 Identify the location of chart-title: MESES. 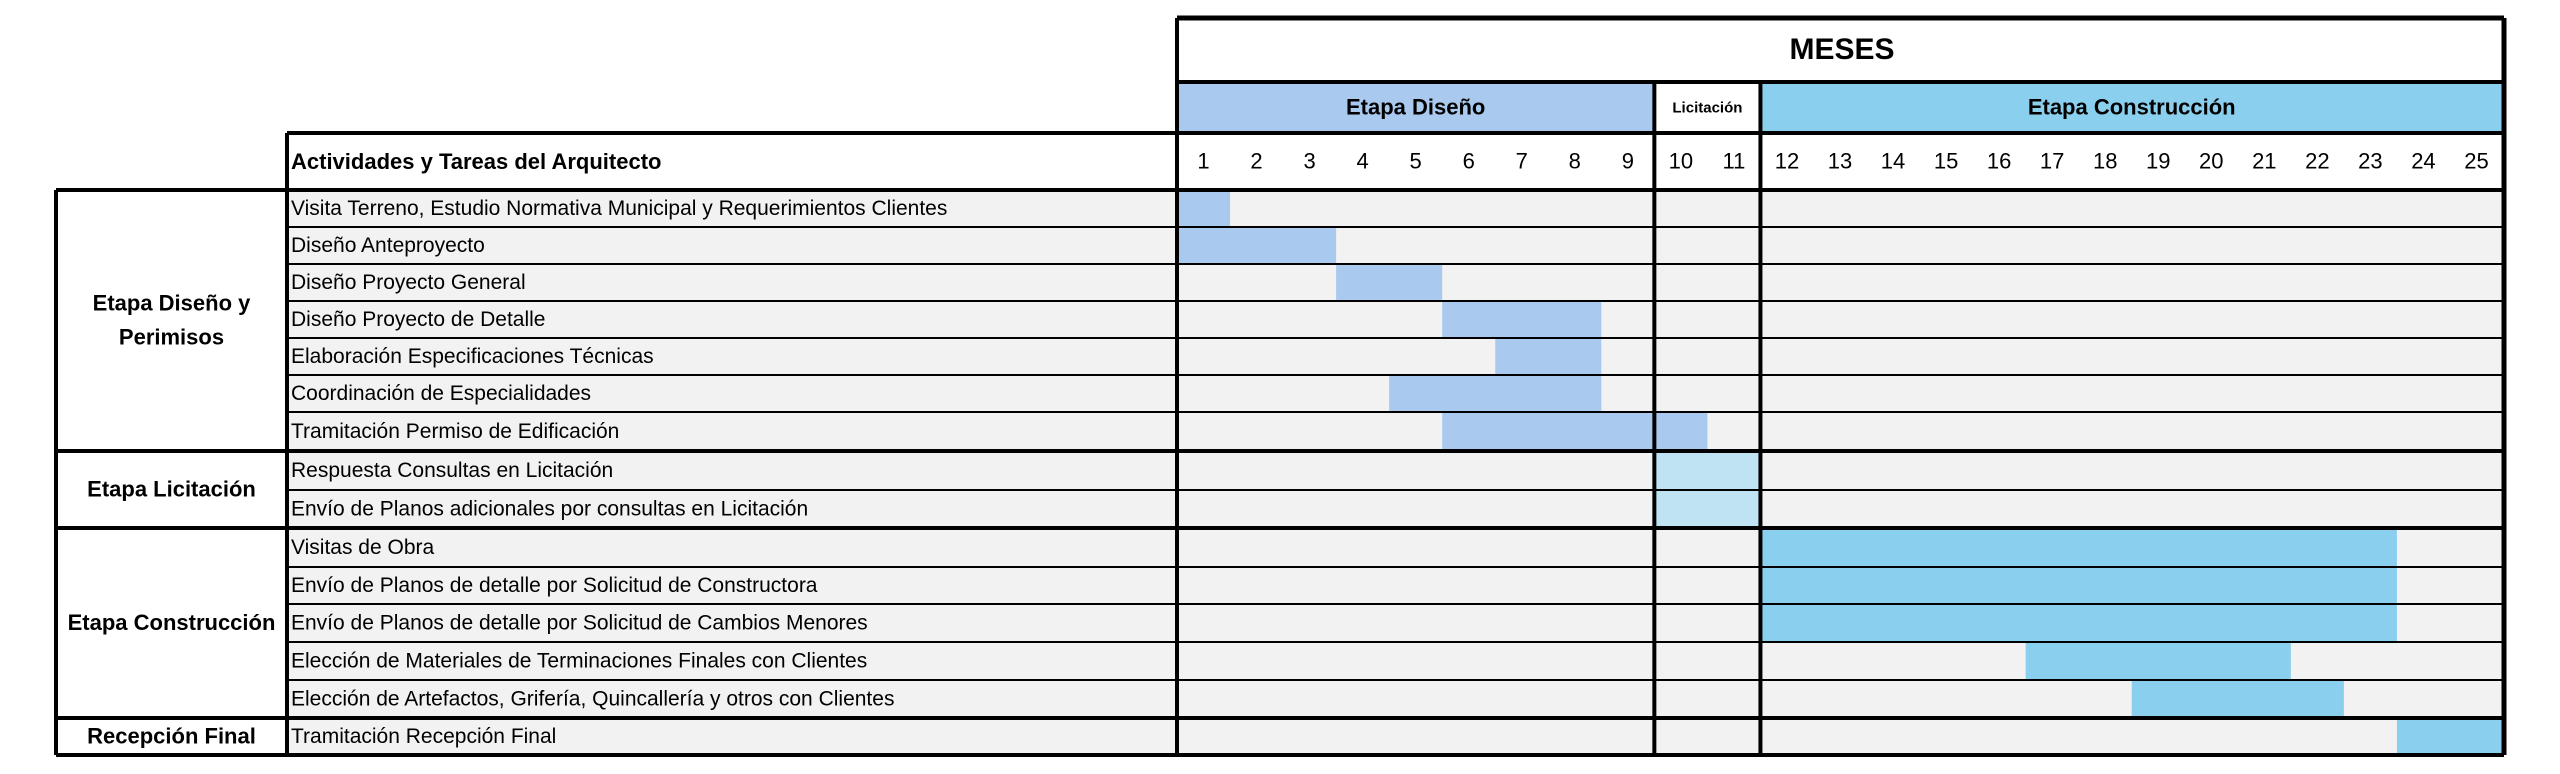
(1841, 49).